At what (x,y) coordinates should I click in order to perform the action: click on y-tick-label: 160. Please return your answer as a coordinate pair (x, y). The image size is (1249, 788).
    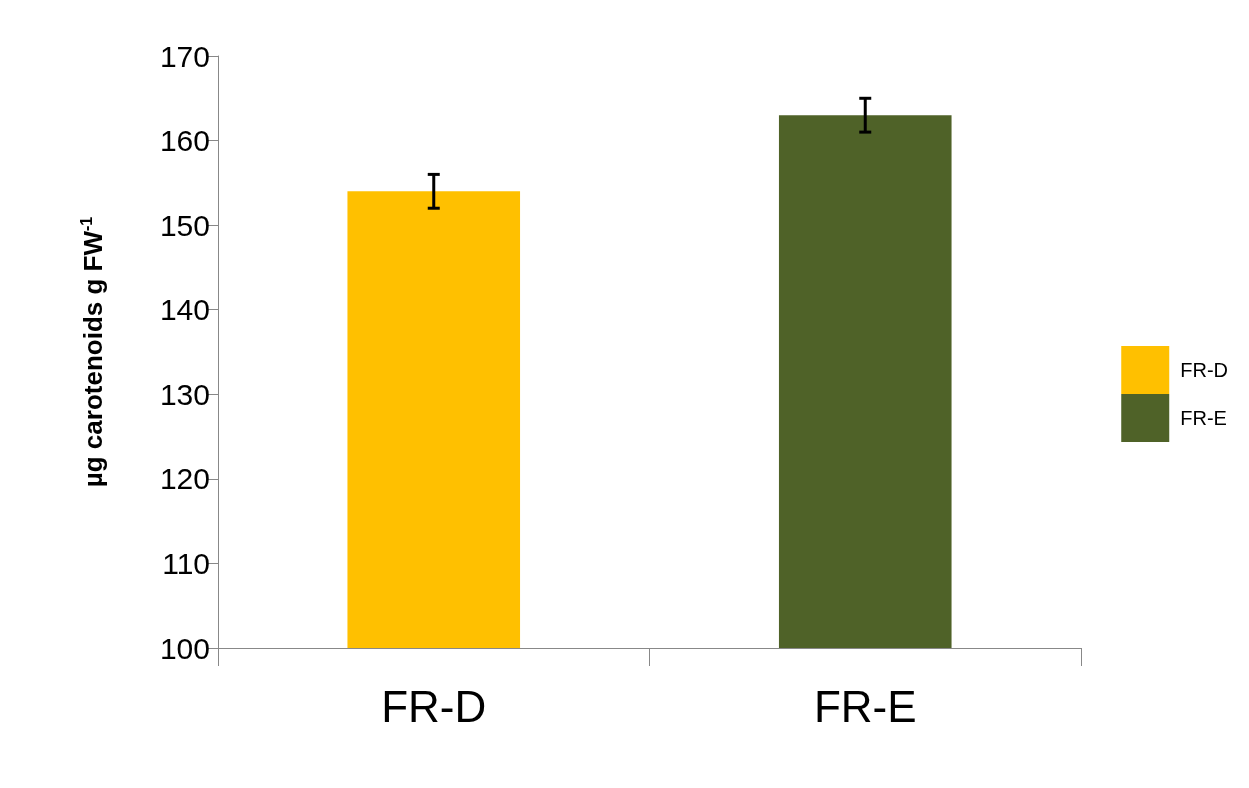
    Looking at the image, I should click on (184, 141).